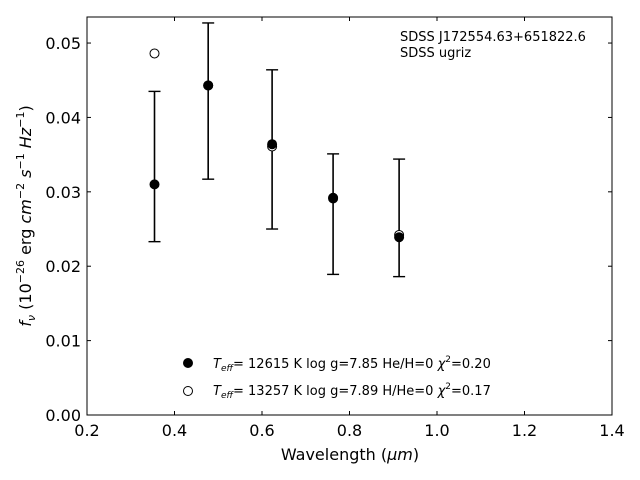  I want to click on y-axis-label: fν (10−26 erg cm−2 s−1 Hz−1), so click(26, 215).